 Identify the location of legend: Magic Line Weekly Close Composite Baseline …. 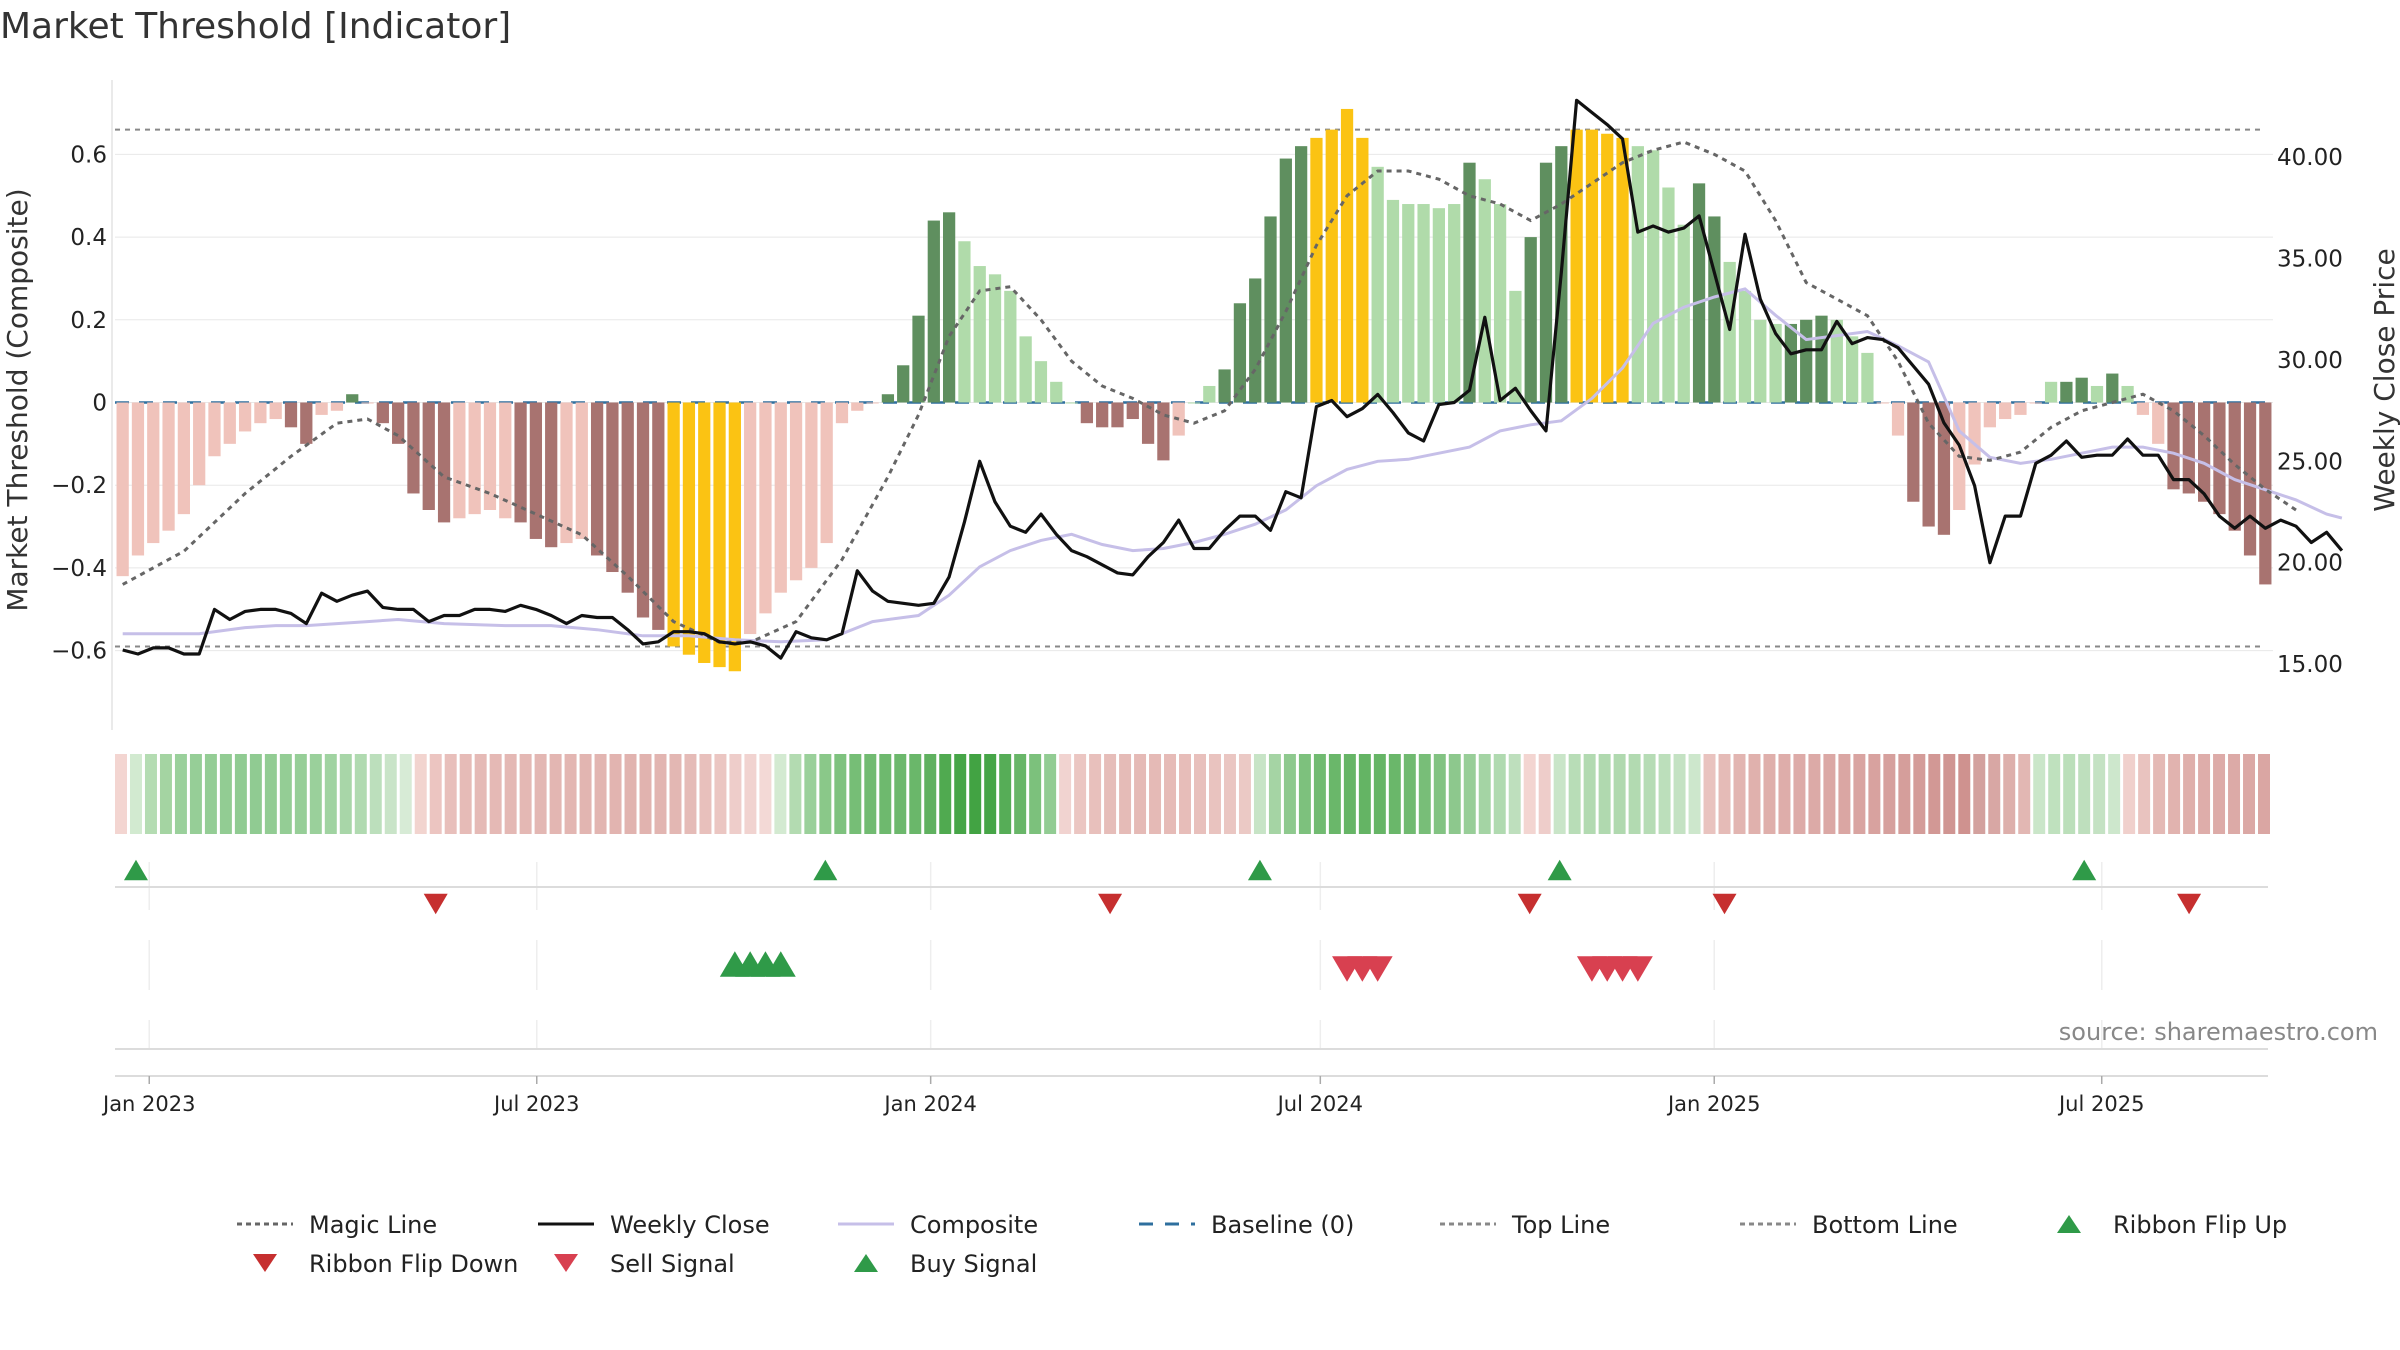
(1262, 1244).